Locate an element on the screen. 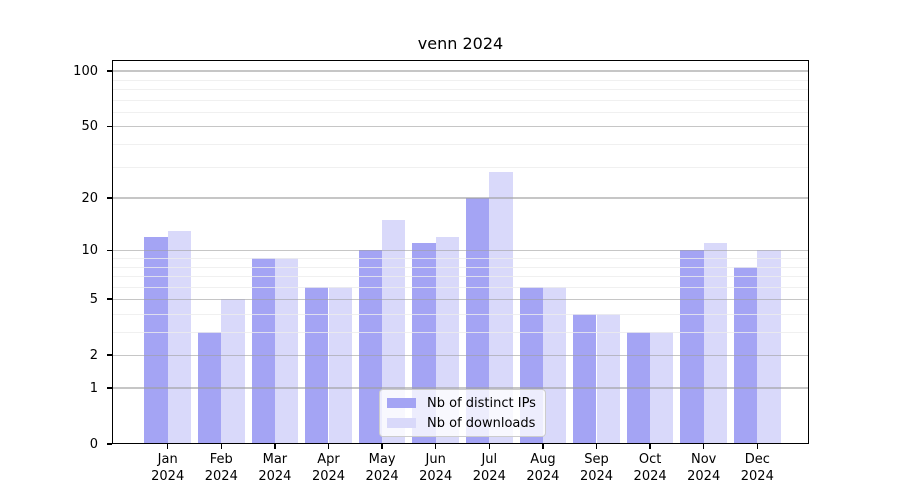 This screenshot has height=500, width=900. x-tick-mark-mar is located at coordinates (275, 446).